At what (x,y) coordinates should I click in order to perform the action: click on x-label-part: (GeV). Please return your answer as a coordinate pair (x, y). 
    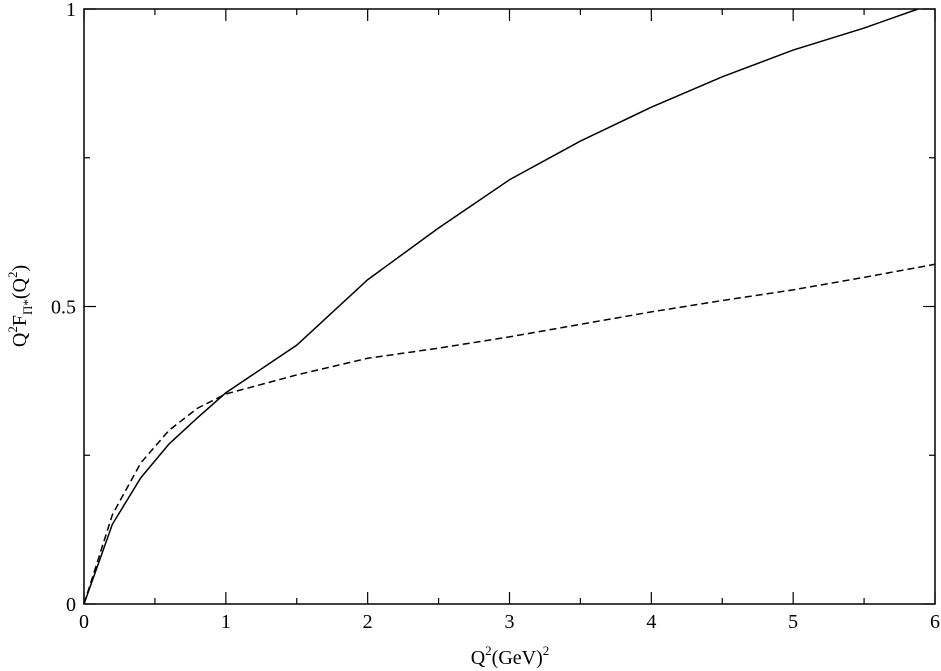
    Looking at the image, I should click on (517, 658).